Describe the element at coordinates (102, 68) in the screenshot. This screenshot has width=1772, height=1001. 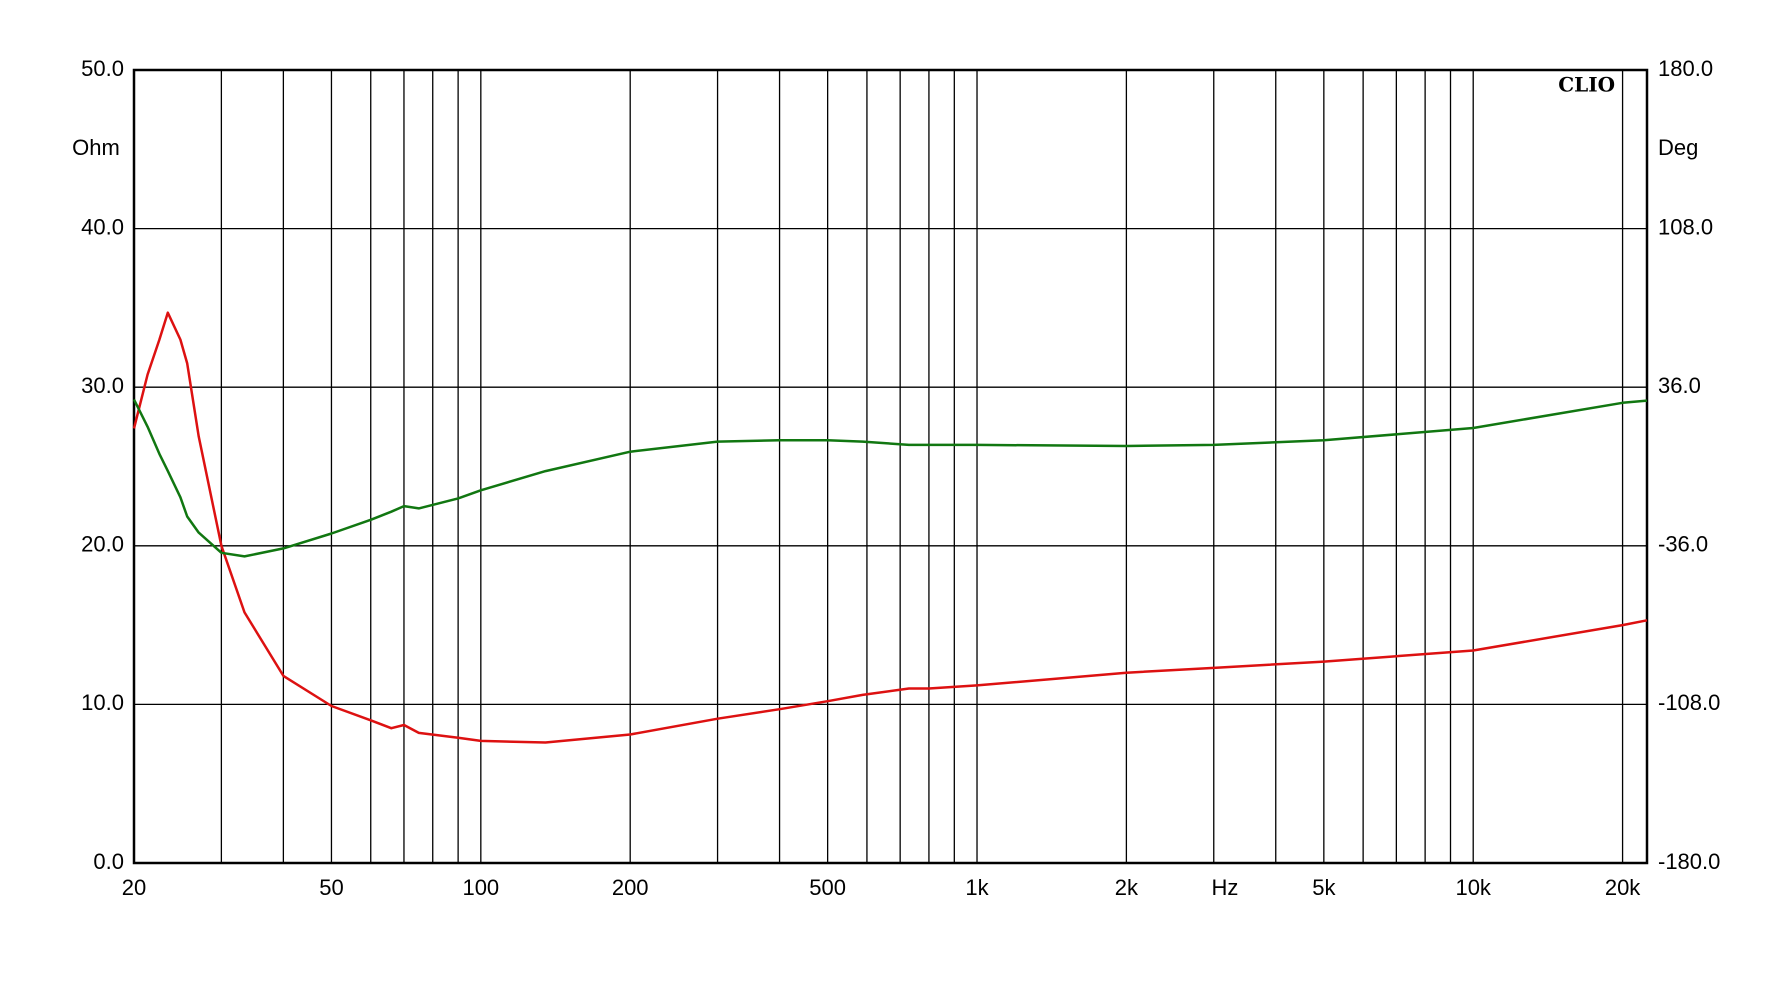
I see `y-tick-label: 50.0` at that location.